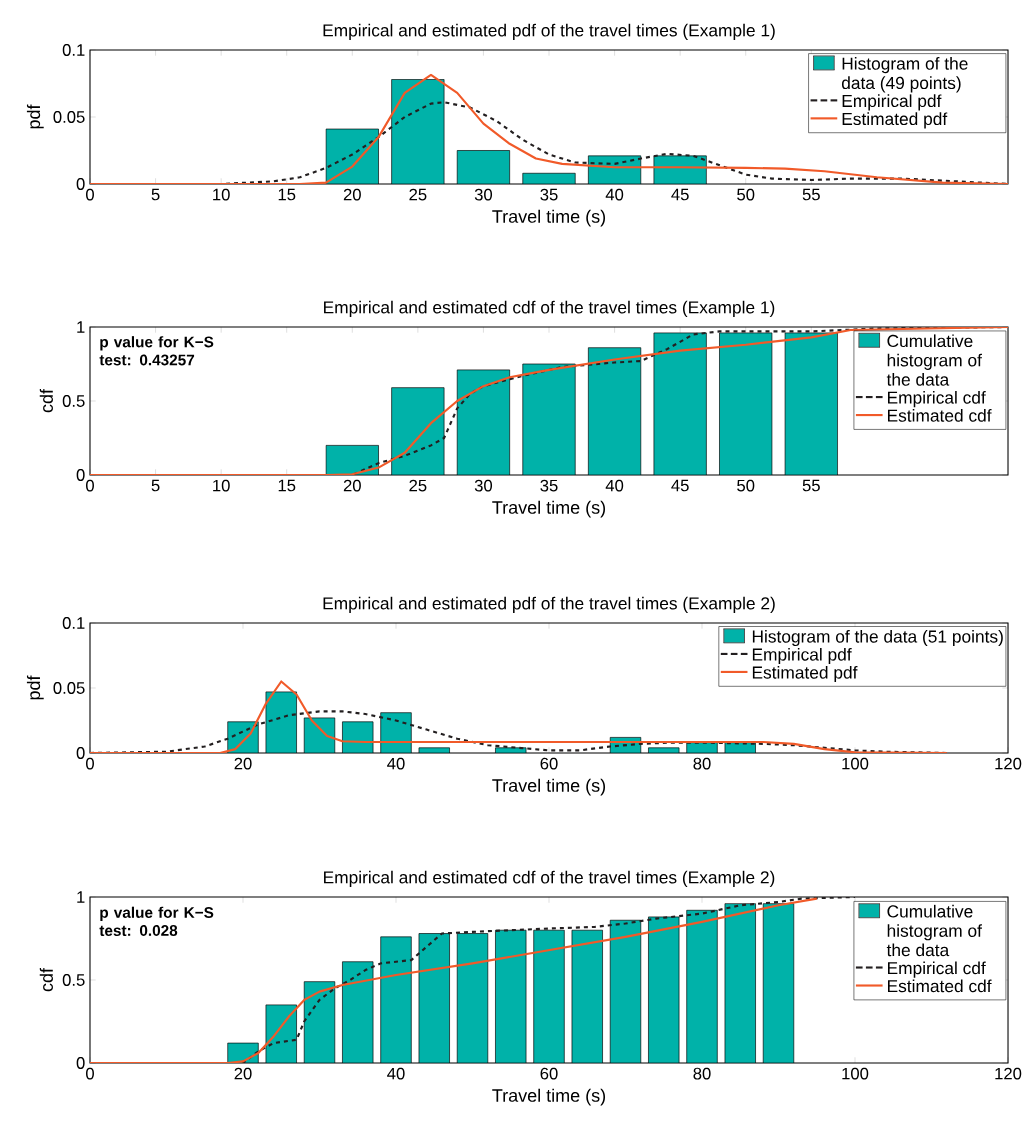 This screenshot has height=1126, width=1027. Describe the element at coordinates (156, 921) in the screenshot. I see `annotation: p value for K−S test: 0.028` at that location.